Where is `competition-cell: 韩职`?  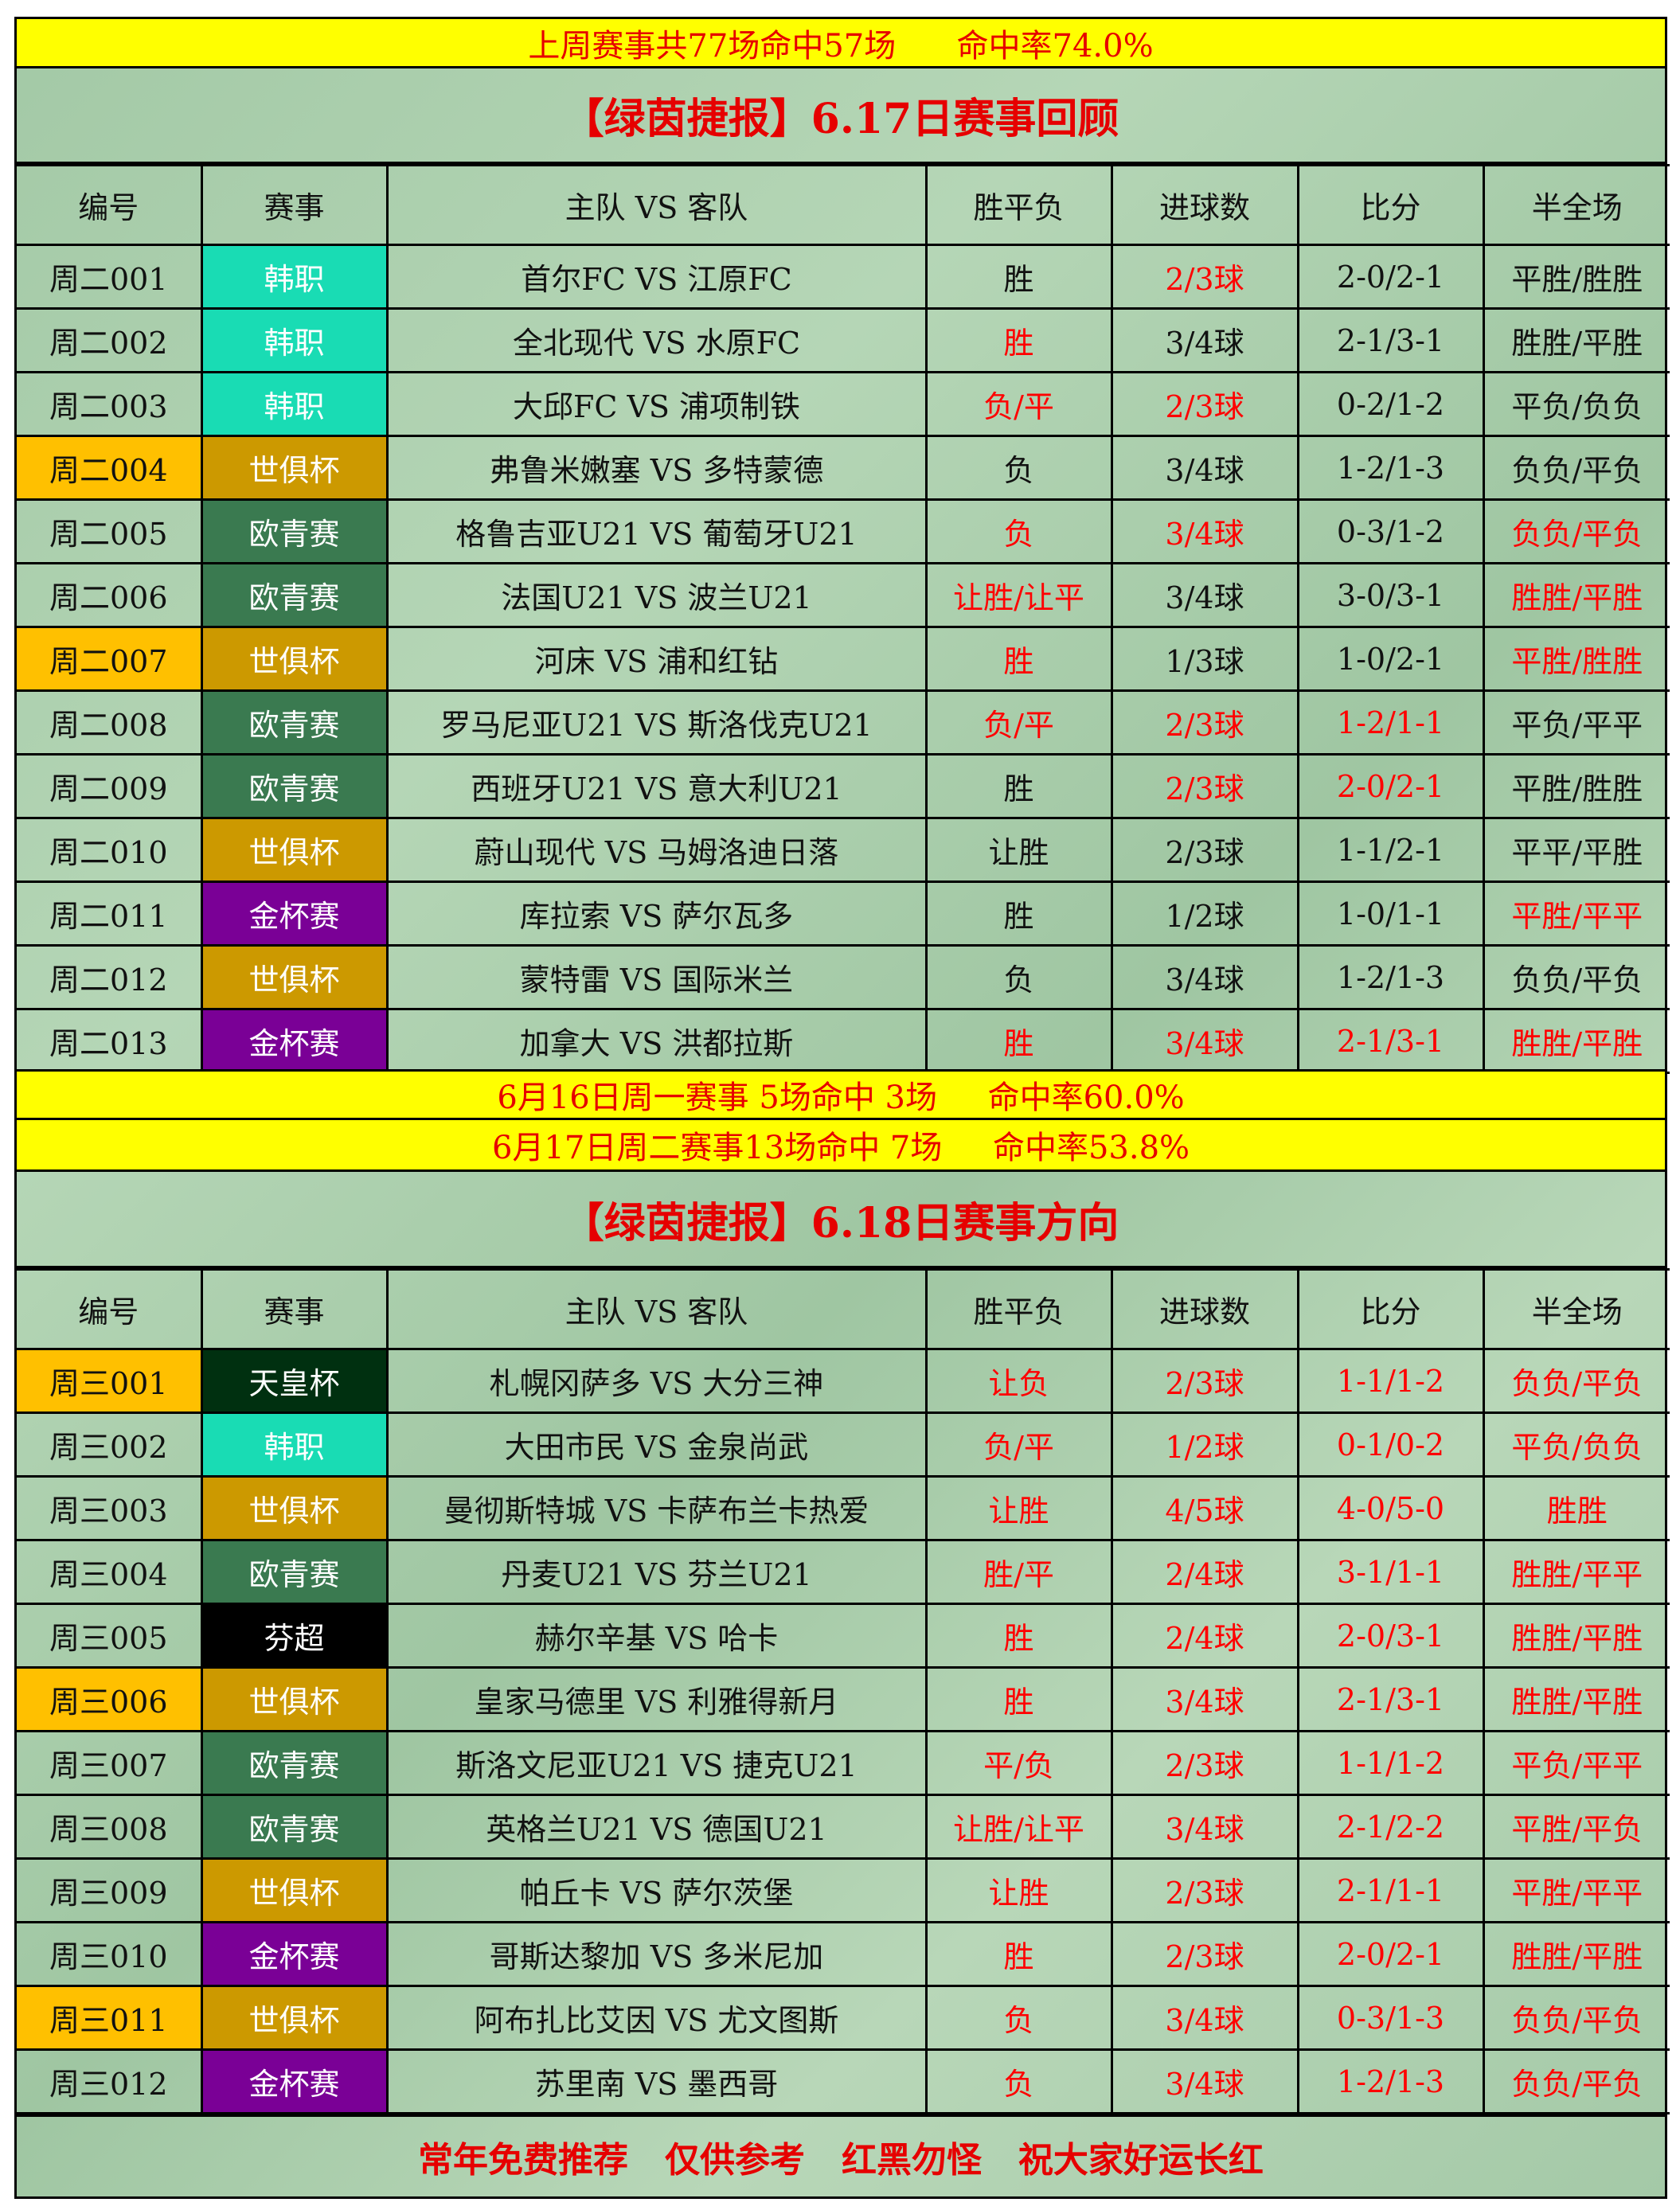 competition-cell: 韩职 is located at coordinates (294, 277).